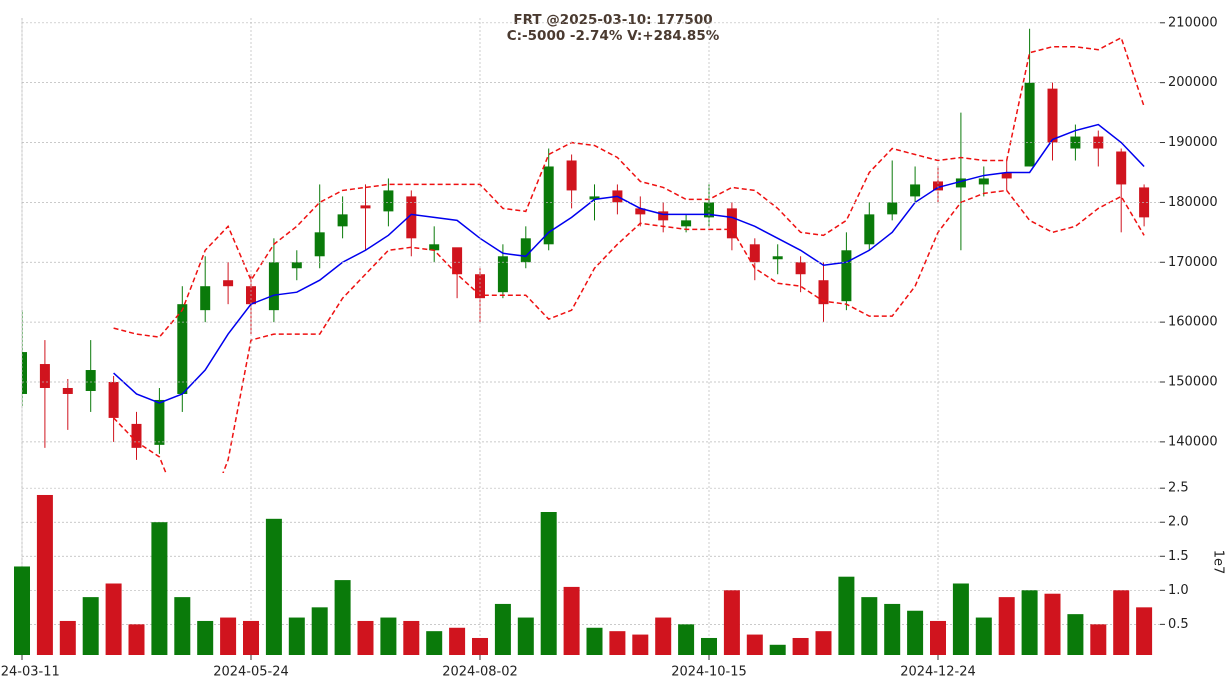 The width and height of the screenshot is (1226, 690). What do you see at coordinates (251, 672) in the screenshot?
I see `x-tick-label: 2024-05-24` at bounding box center [251, 672].